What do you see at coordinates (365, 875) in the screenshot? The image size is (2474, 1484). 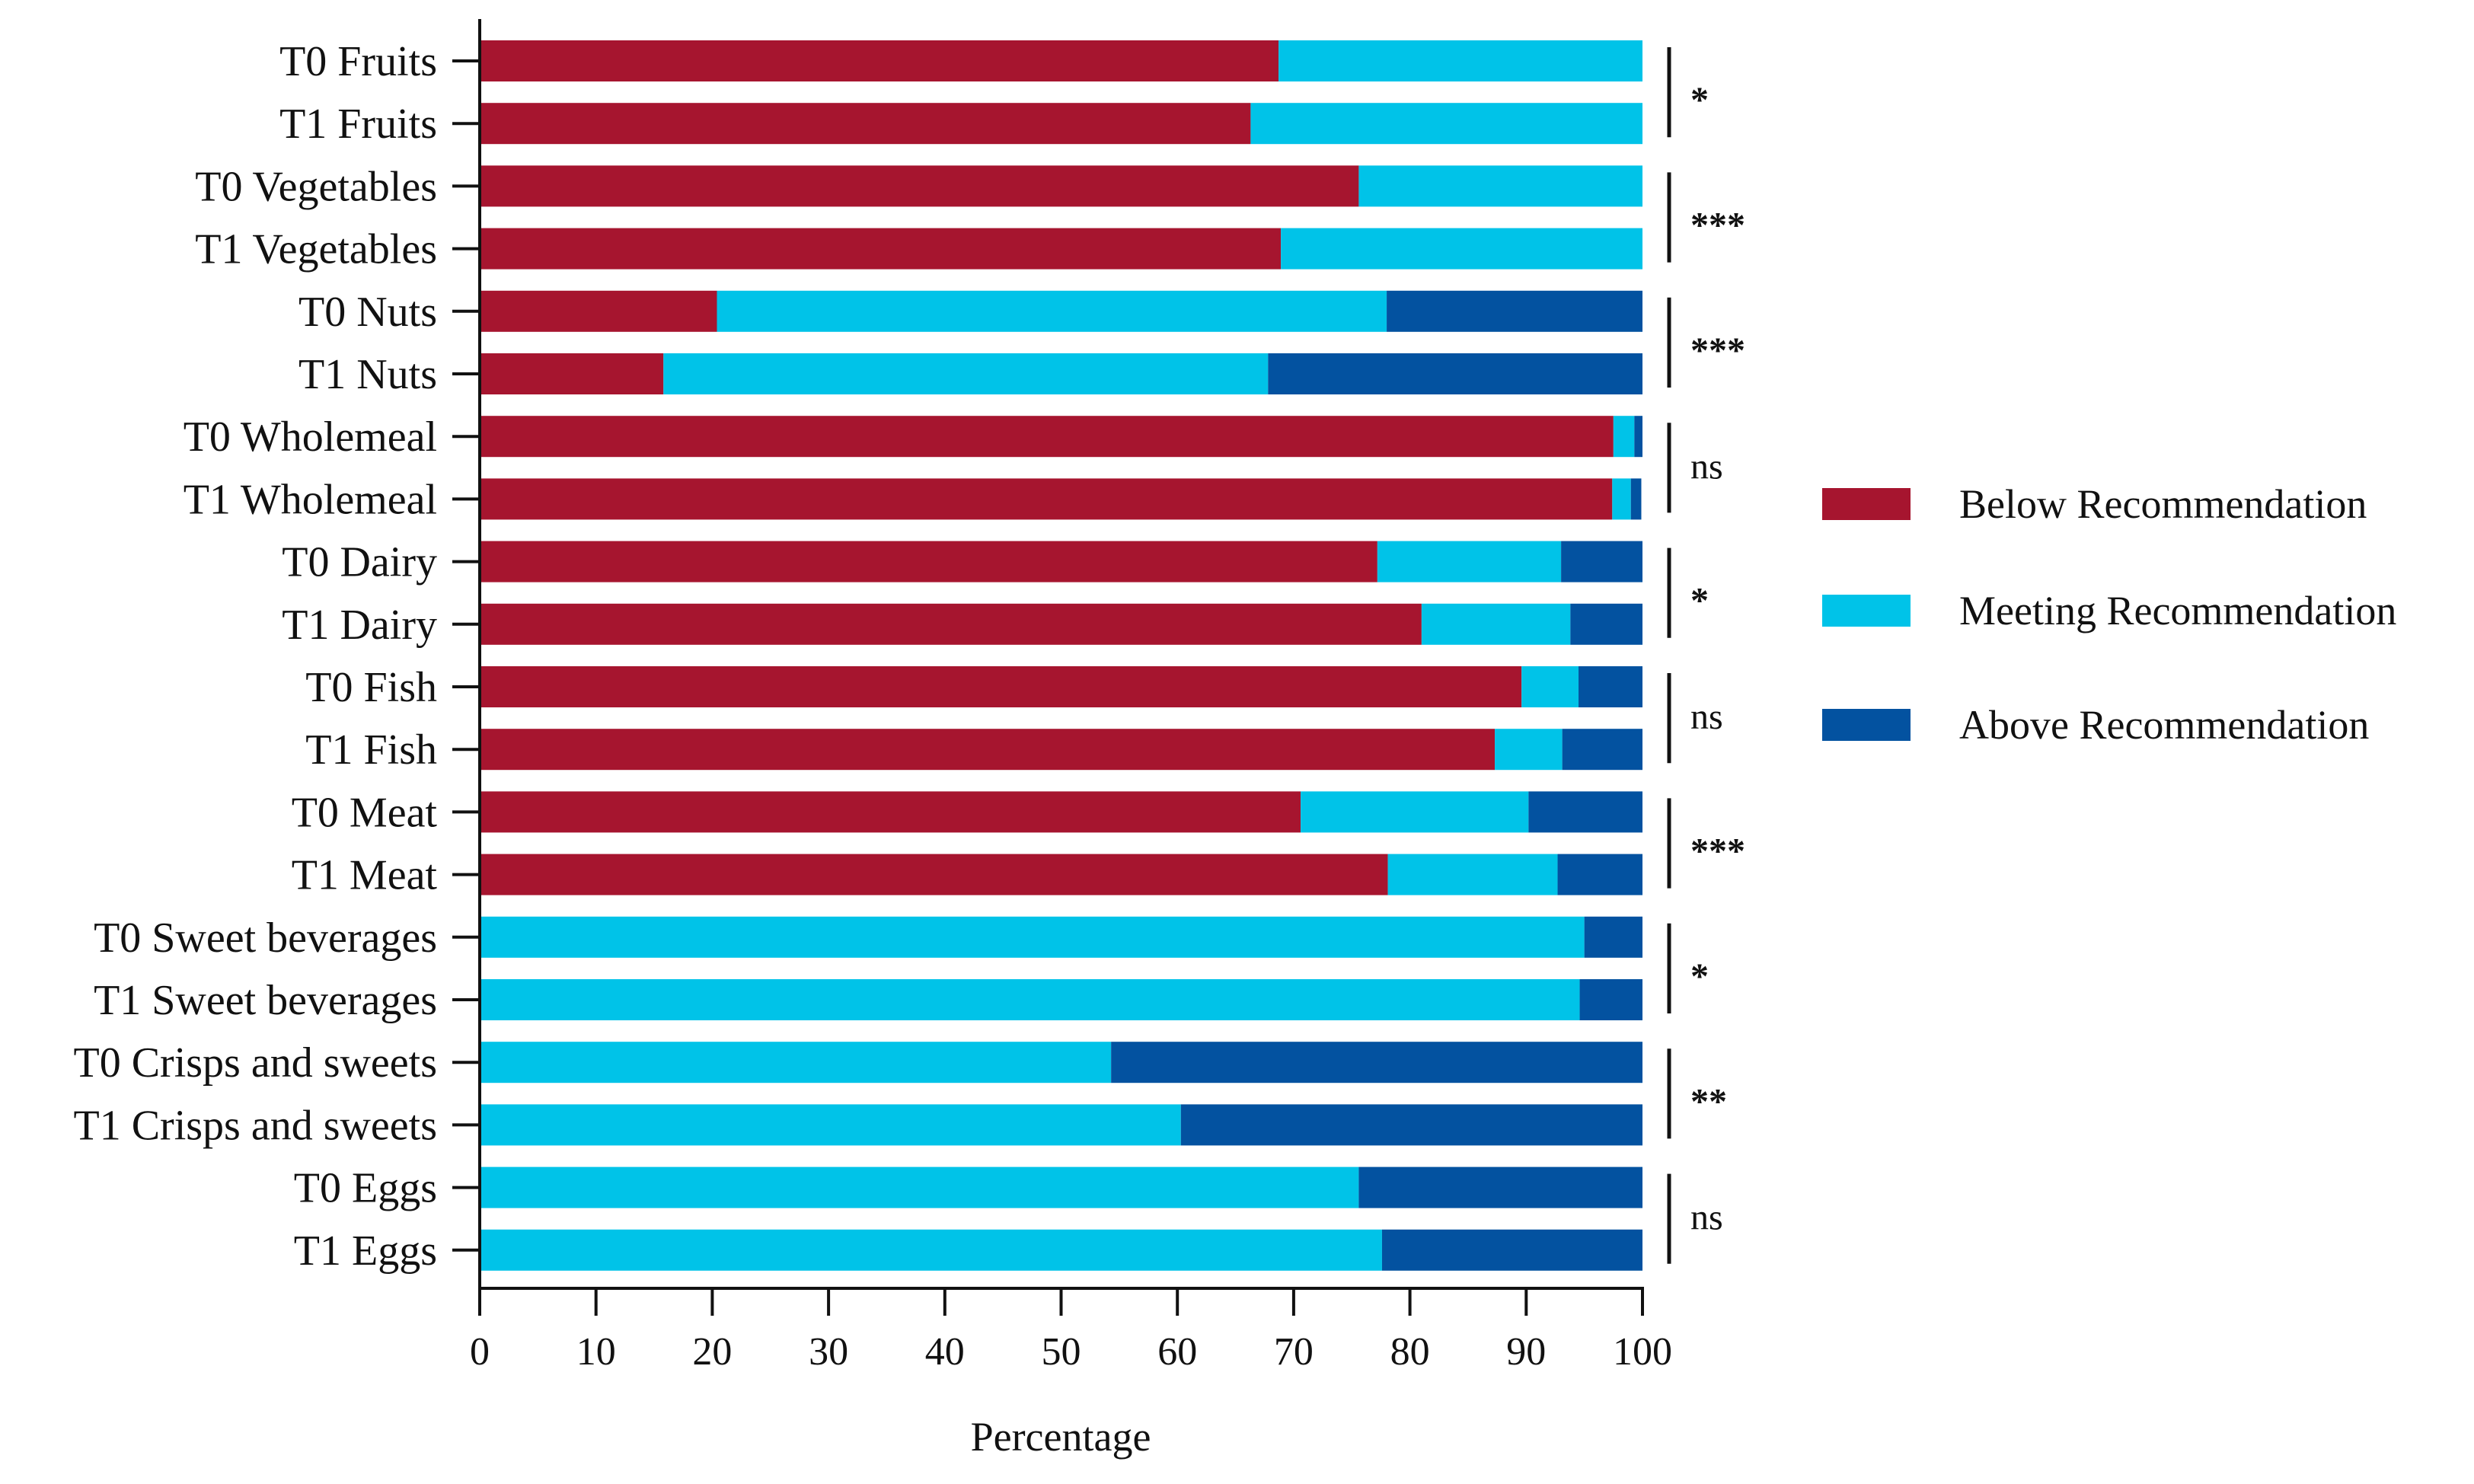 I see `category-label: T1 Meat` at bounding box center [365, 875].